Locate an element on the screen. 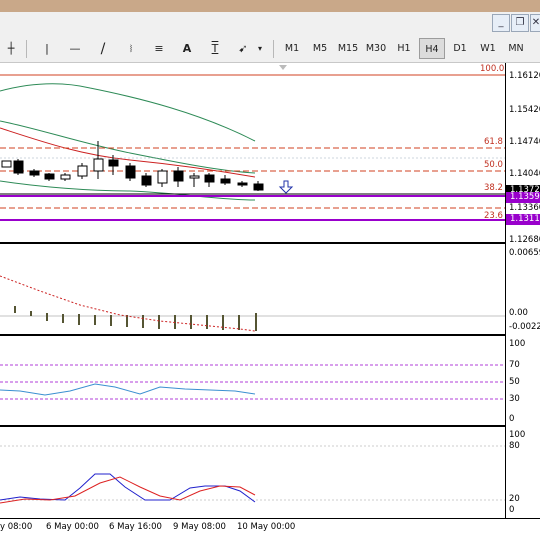 The height and width of the screenshot is (547, 540). timeframe-h4-button: H4 is located at coordinates (432, 48).